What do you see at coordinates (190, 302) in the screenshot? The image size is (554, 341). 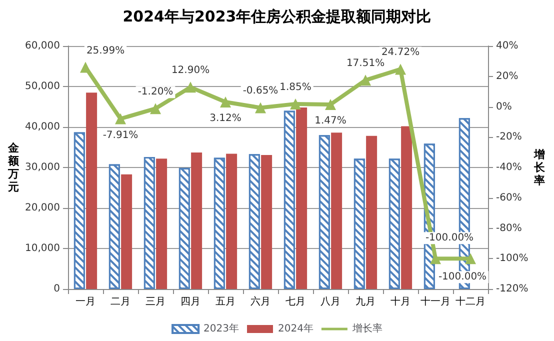 I see `x-tick-label: 四月` at bounding box center [190, 302].